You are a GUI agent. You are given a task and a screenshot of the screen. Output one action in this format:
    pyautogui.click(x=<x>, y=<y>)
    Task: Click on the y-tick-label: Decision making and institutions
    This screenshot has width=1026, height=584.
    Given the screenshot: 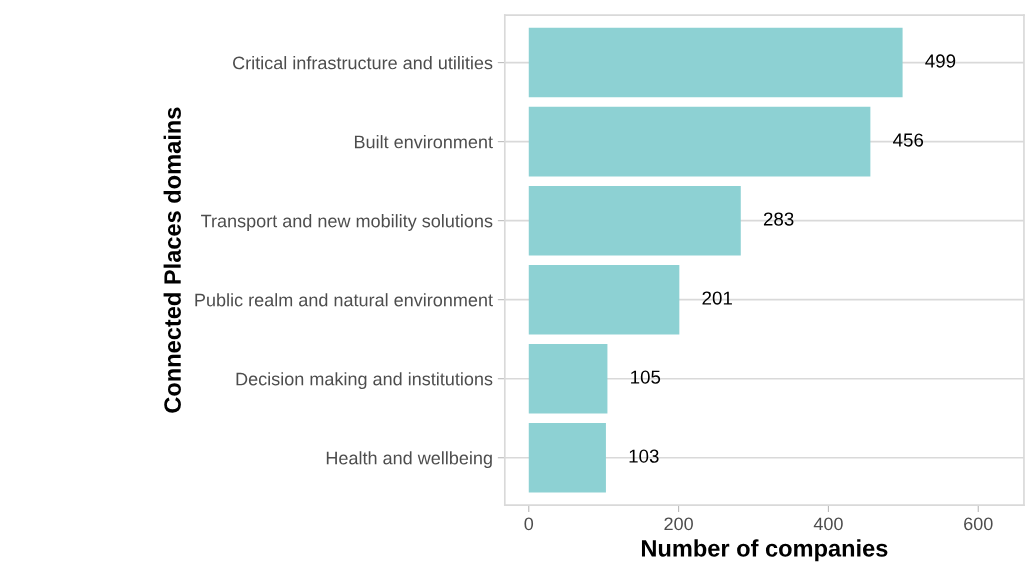 What is the action you would take?
    pyautogui.click(x=364, y=380)
    